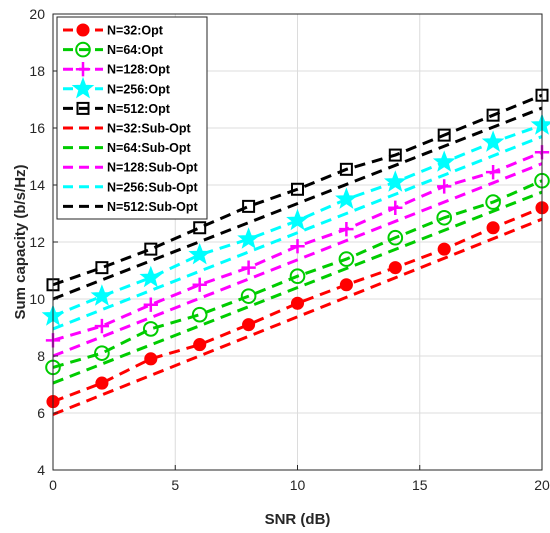 Image resolution: width=550 pixels, height=533 pixels. I want to click on x-axis-ticks: 0 5 10 15 20, so click(299, 479).